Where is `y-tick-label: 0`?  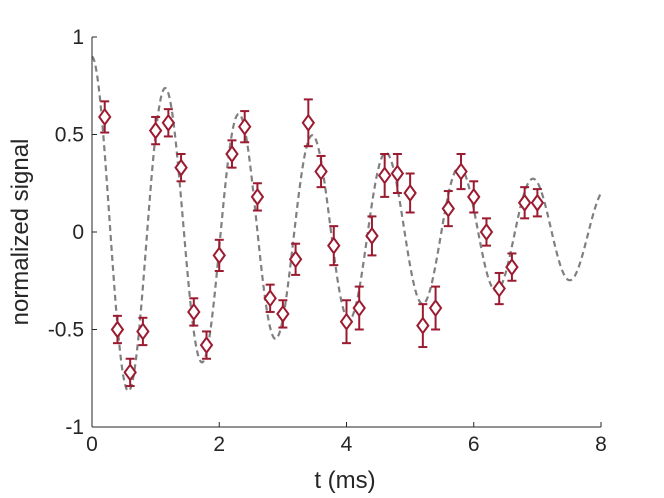 y-tick-label: 0 is located at coordinates (78, 232).